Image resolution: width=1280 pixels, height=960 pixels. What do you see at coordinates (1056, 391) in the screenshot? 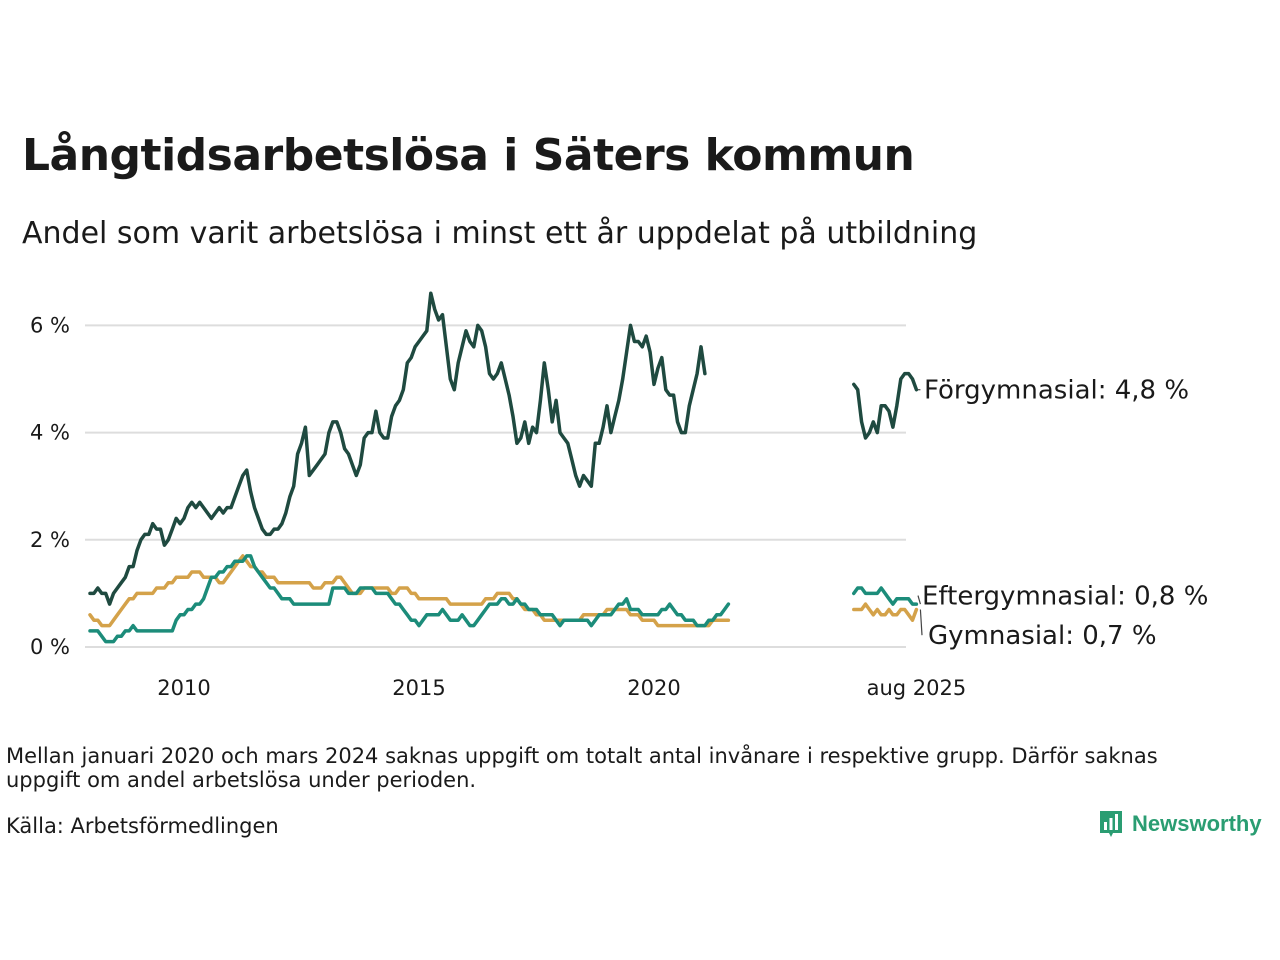
I see `series-label-forgymnasial: Förgymnasial: 4,8 %` at bounding box center [1056, 391].